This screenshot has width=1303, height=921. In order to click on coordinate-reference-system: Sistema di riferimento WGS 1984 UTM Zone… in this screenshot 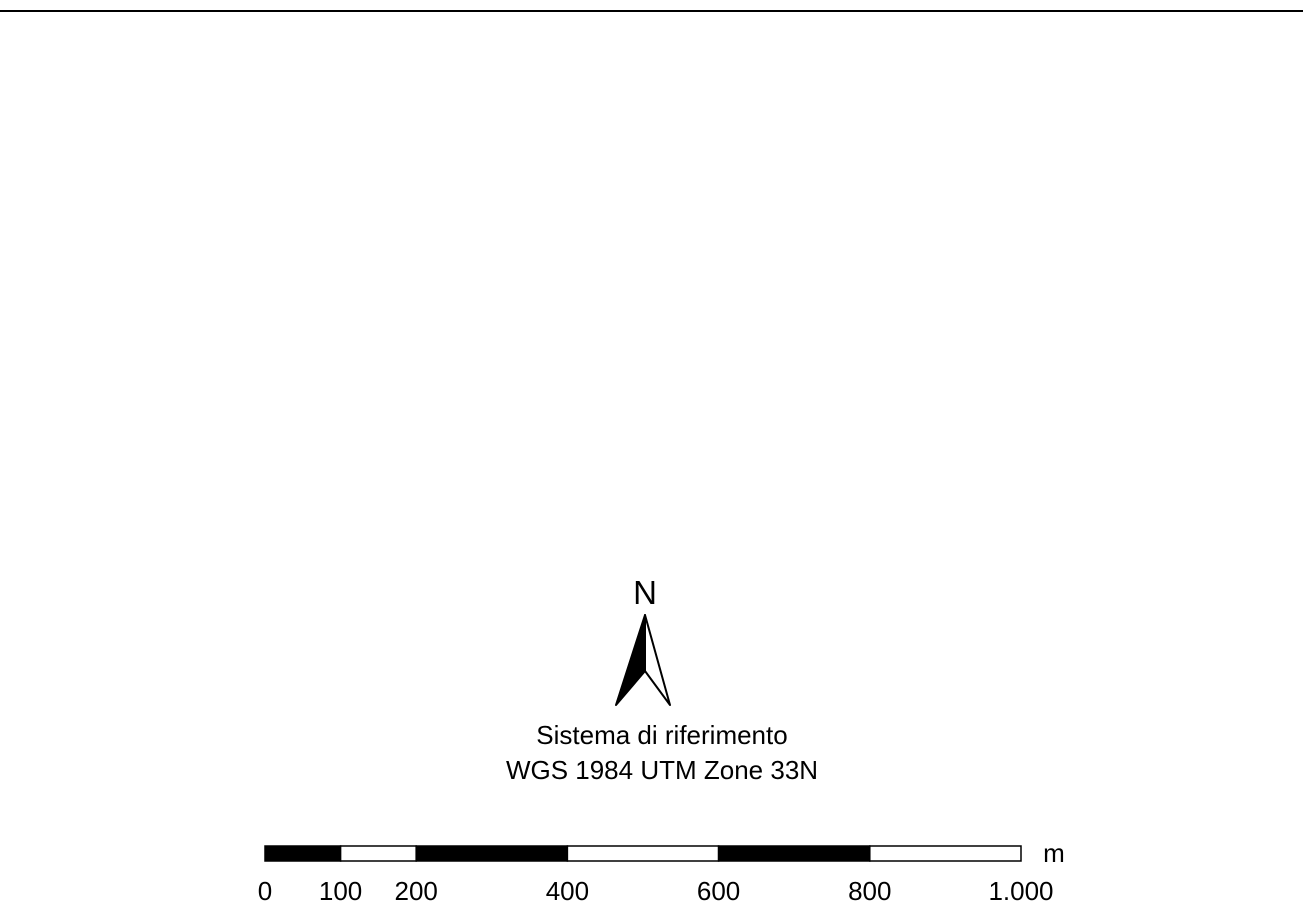, I will do `click(662, 753)`.